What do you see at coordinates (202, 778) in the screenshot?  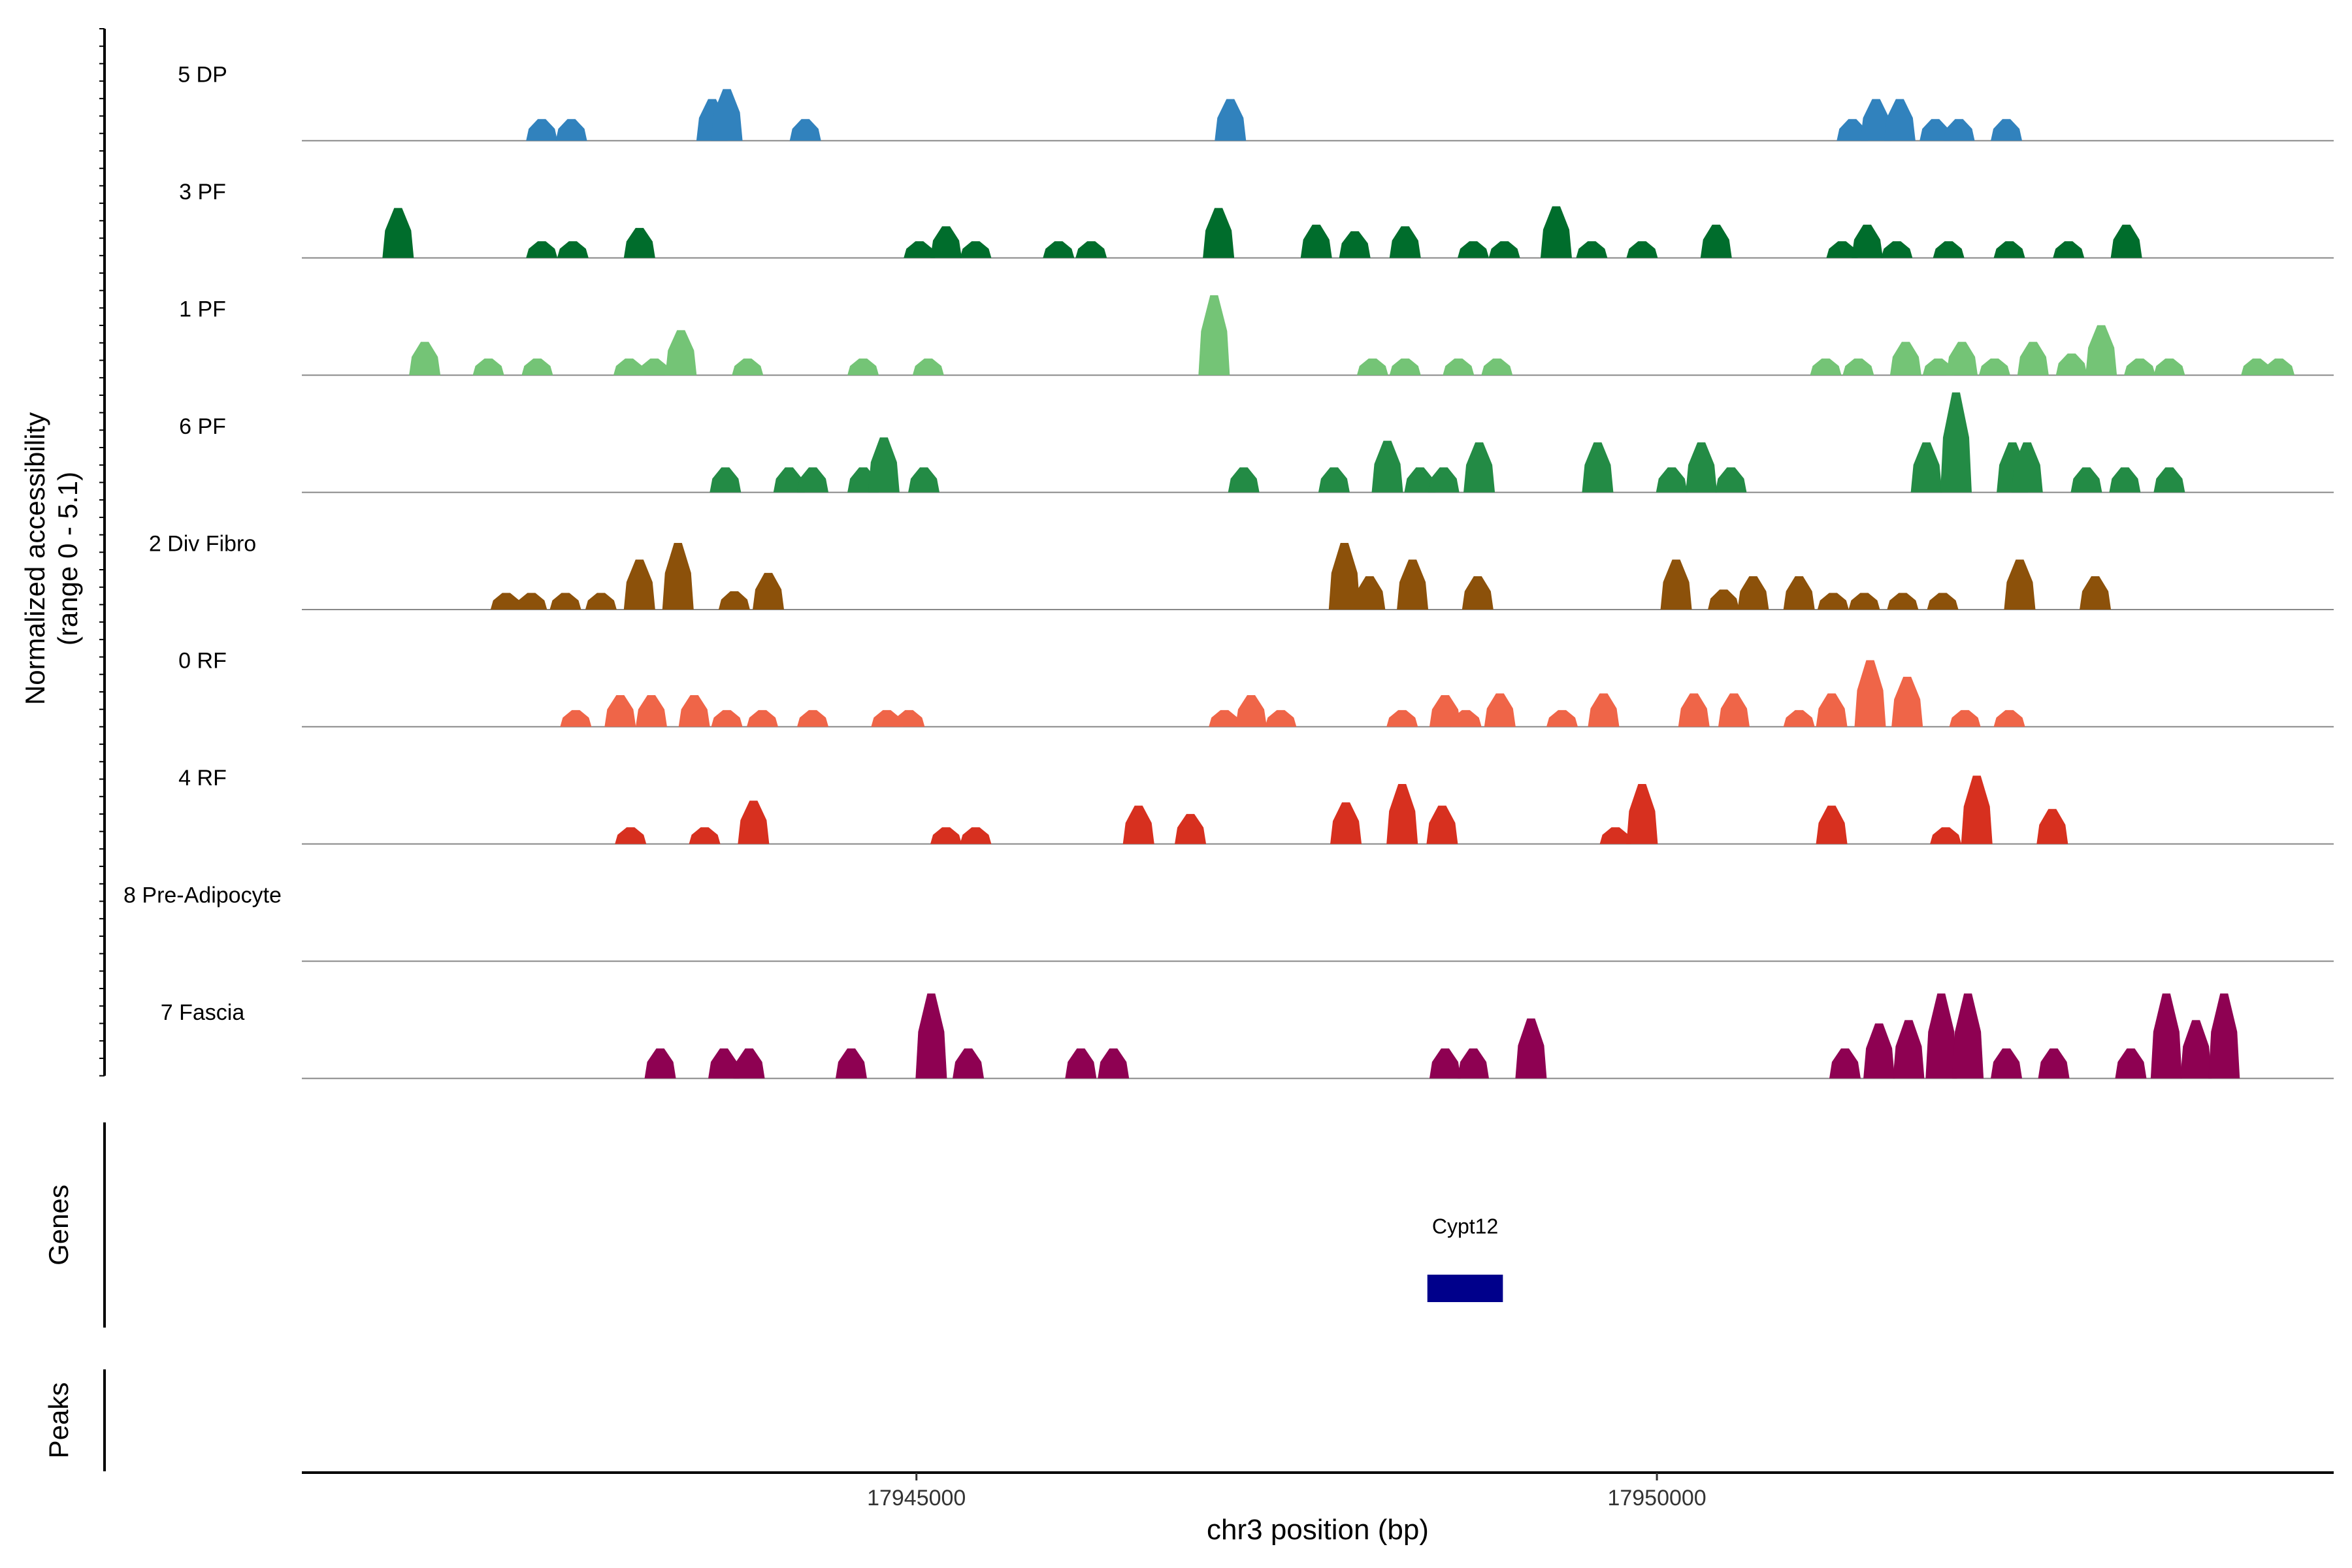 I see `track-label: 4 RF` at bounding box center [202, 778].